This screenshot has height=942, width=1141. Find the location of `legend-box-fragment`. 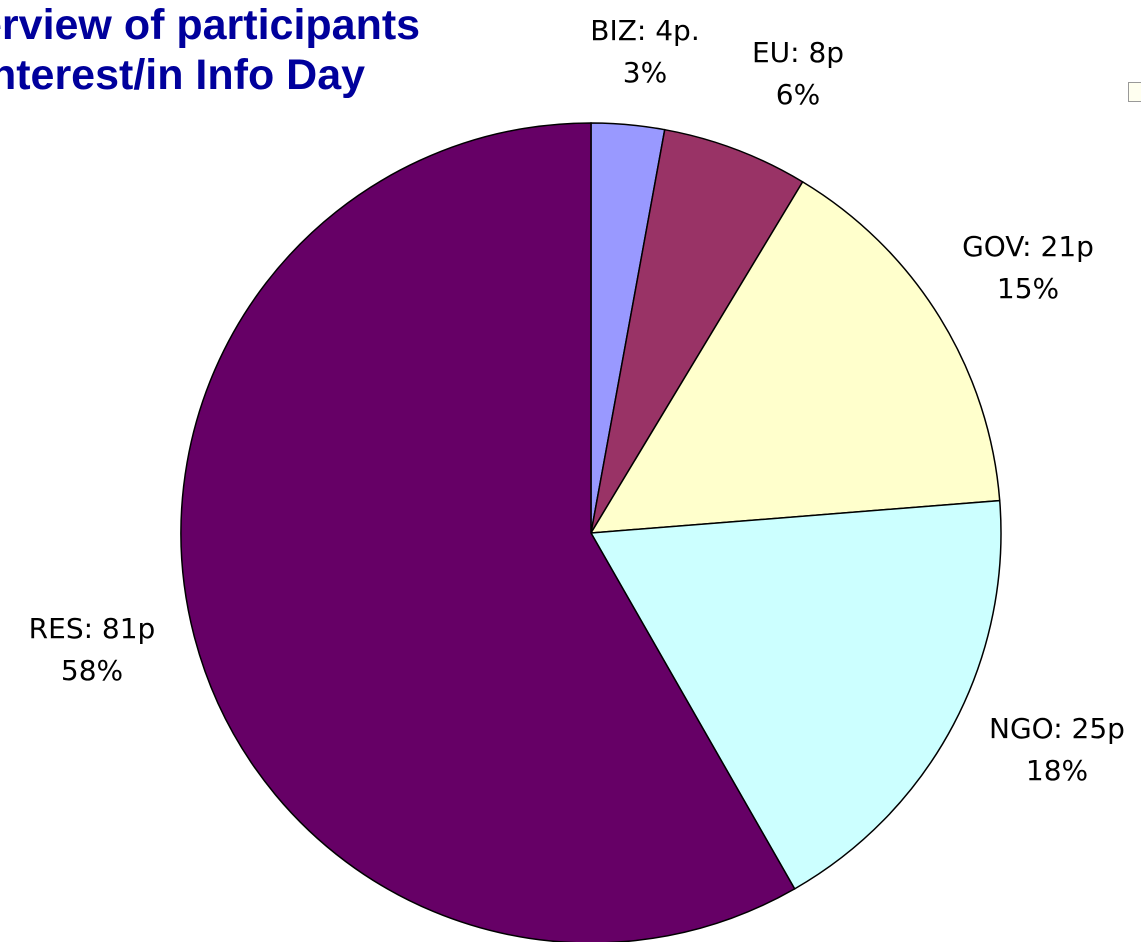

legend-box-fragment is located at coordinates (1134, 92).